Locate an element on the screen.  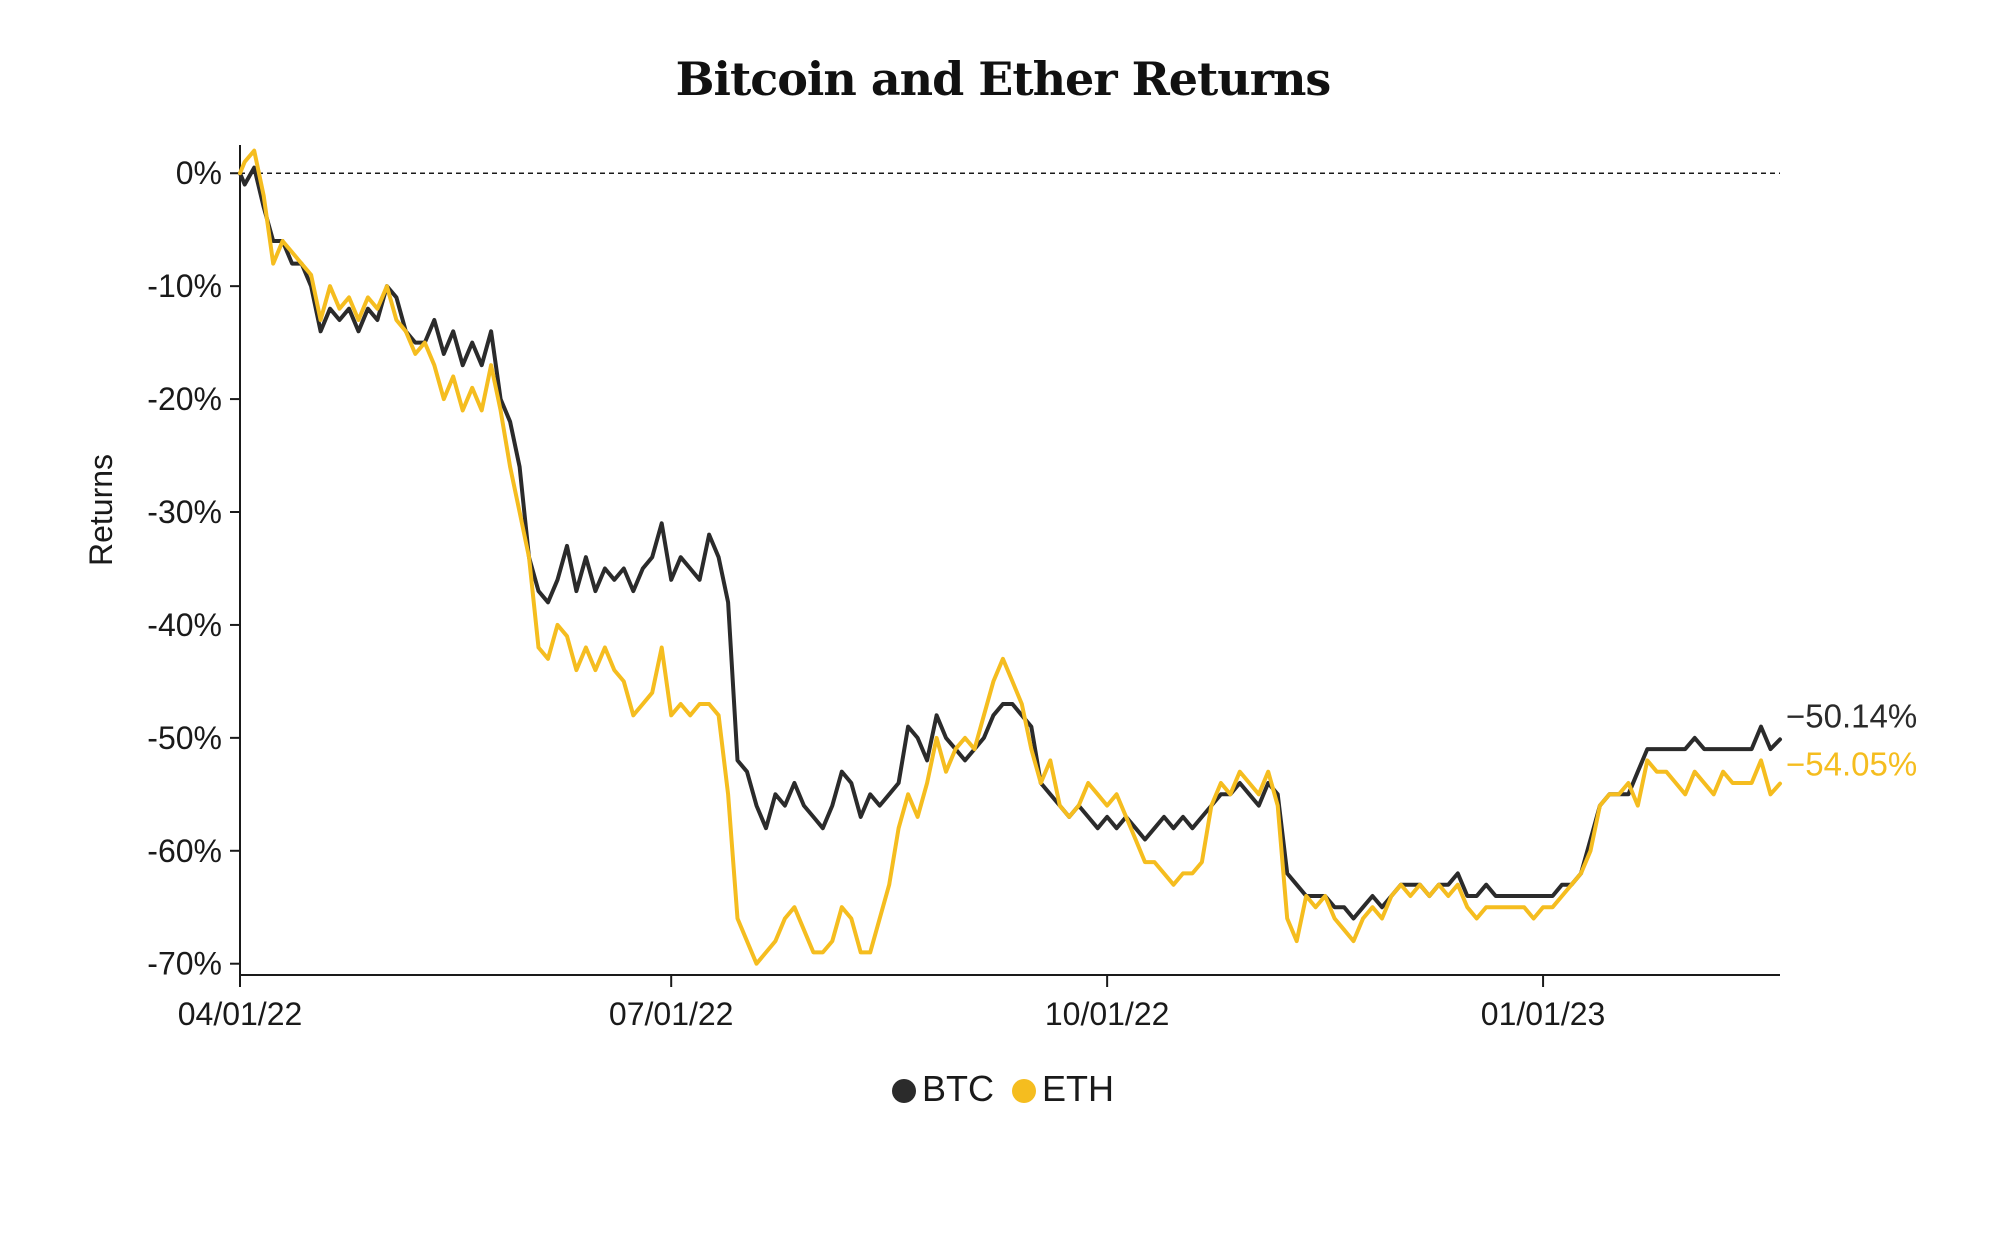
legend-dot-btc is located at coordinates (903, 1091).